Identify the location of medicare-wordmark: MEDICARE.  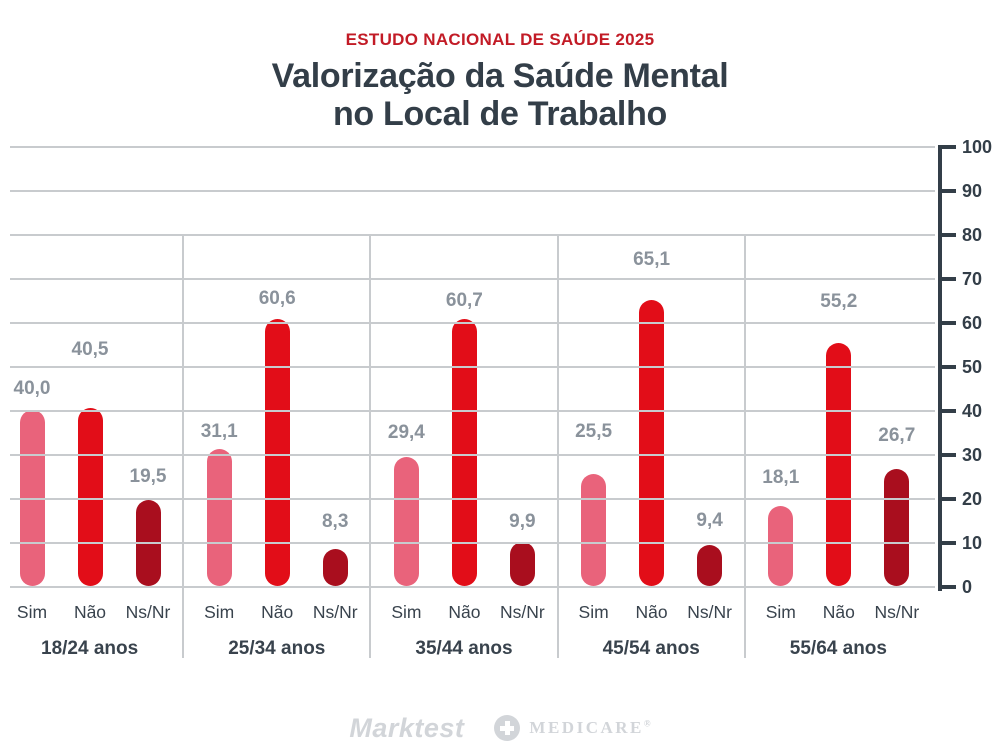
(586, 727).